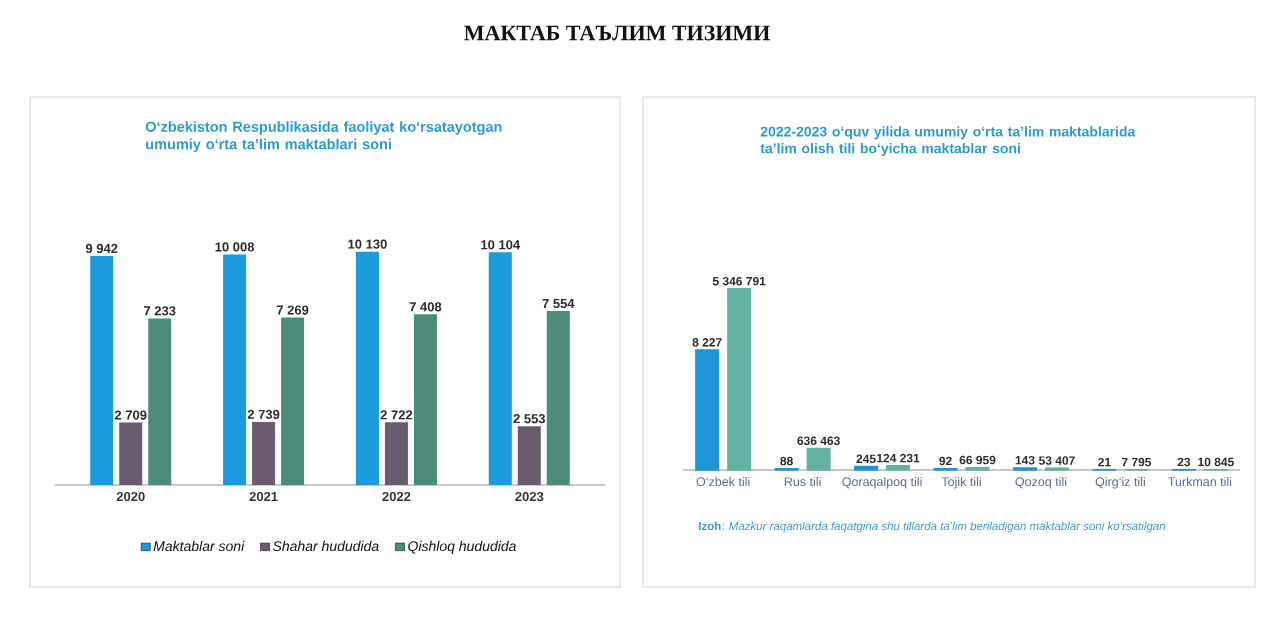 The height and width of the screenshot is (624, 1276). I want to click on x-tick-label: Qirg‘iz tili, so click(1120, 482).